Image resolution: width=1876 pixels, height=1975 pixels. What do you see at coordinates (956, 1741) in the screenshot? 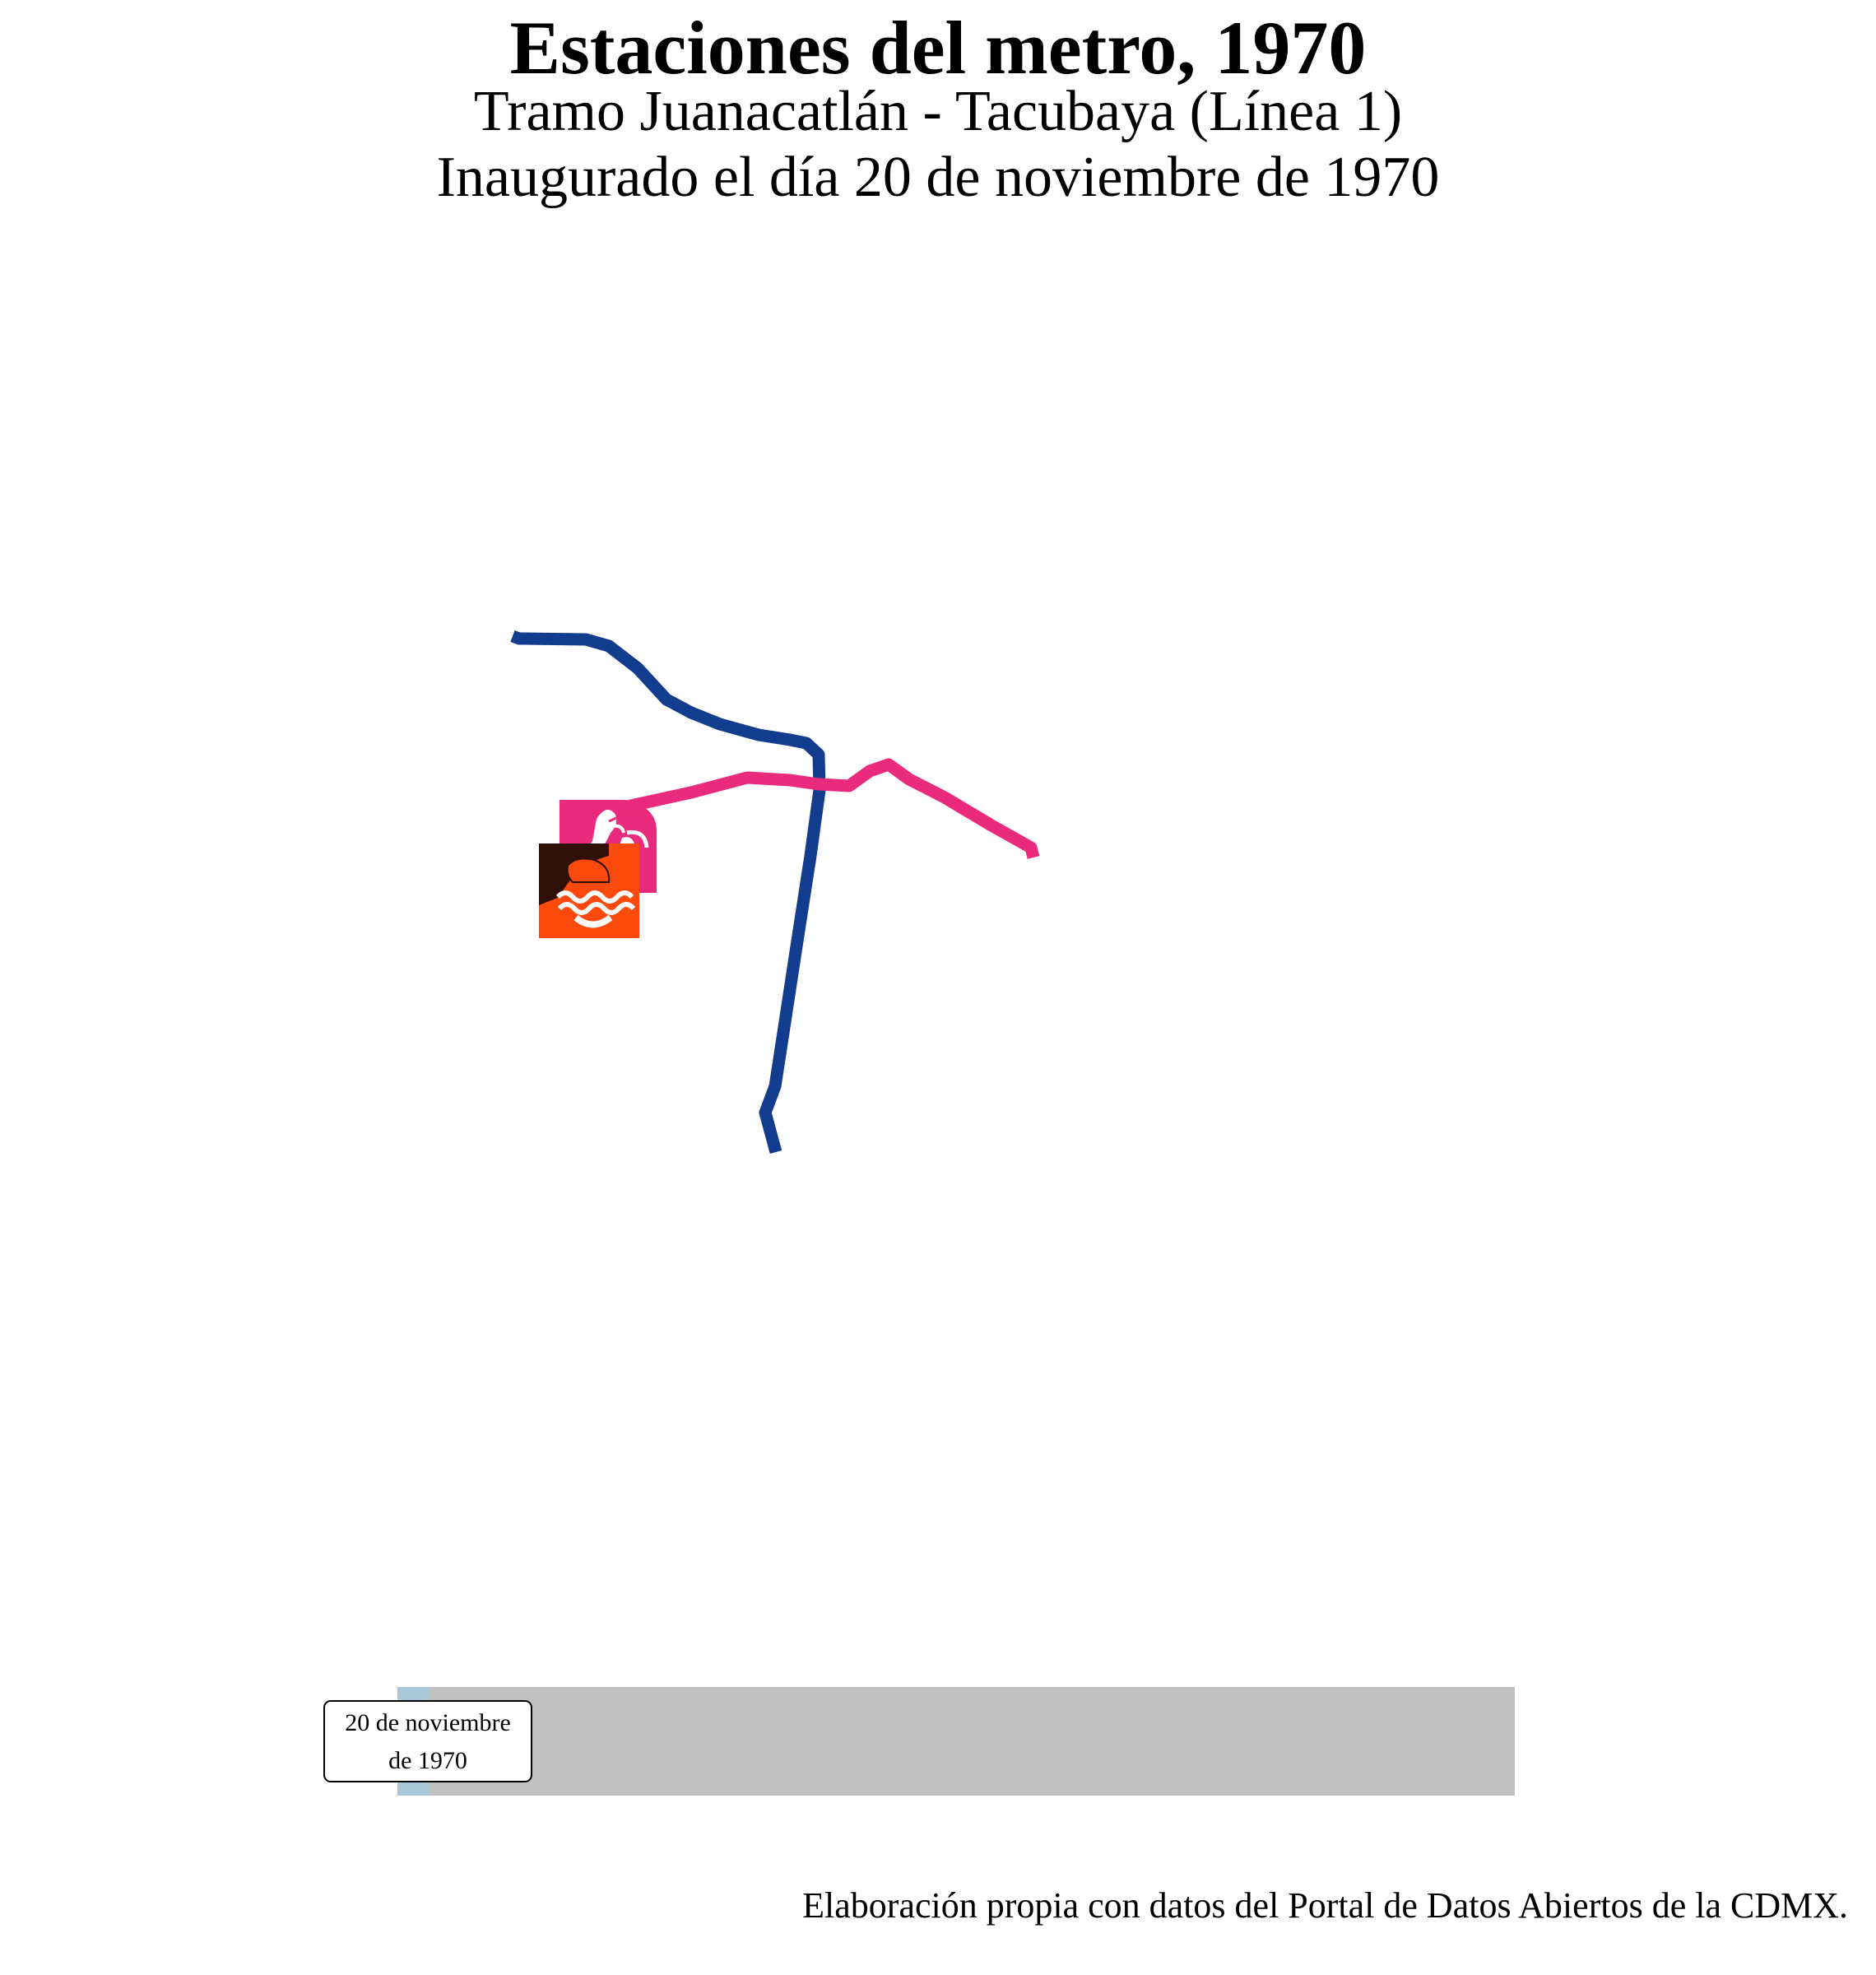
I see `timeline-track` at bounding box center [956, 1741].